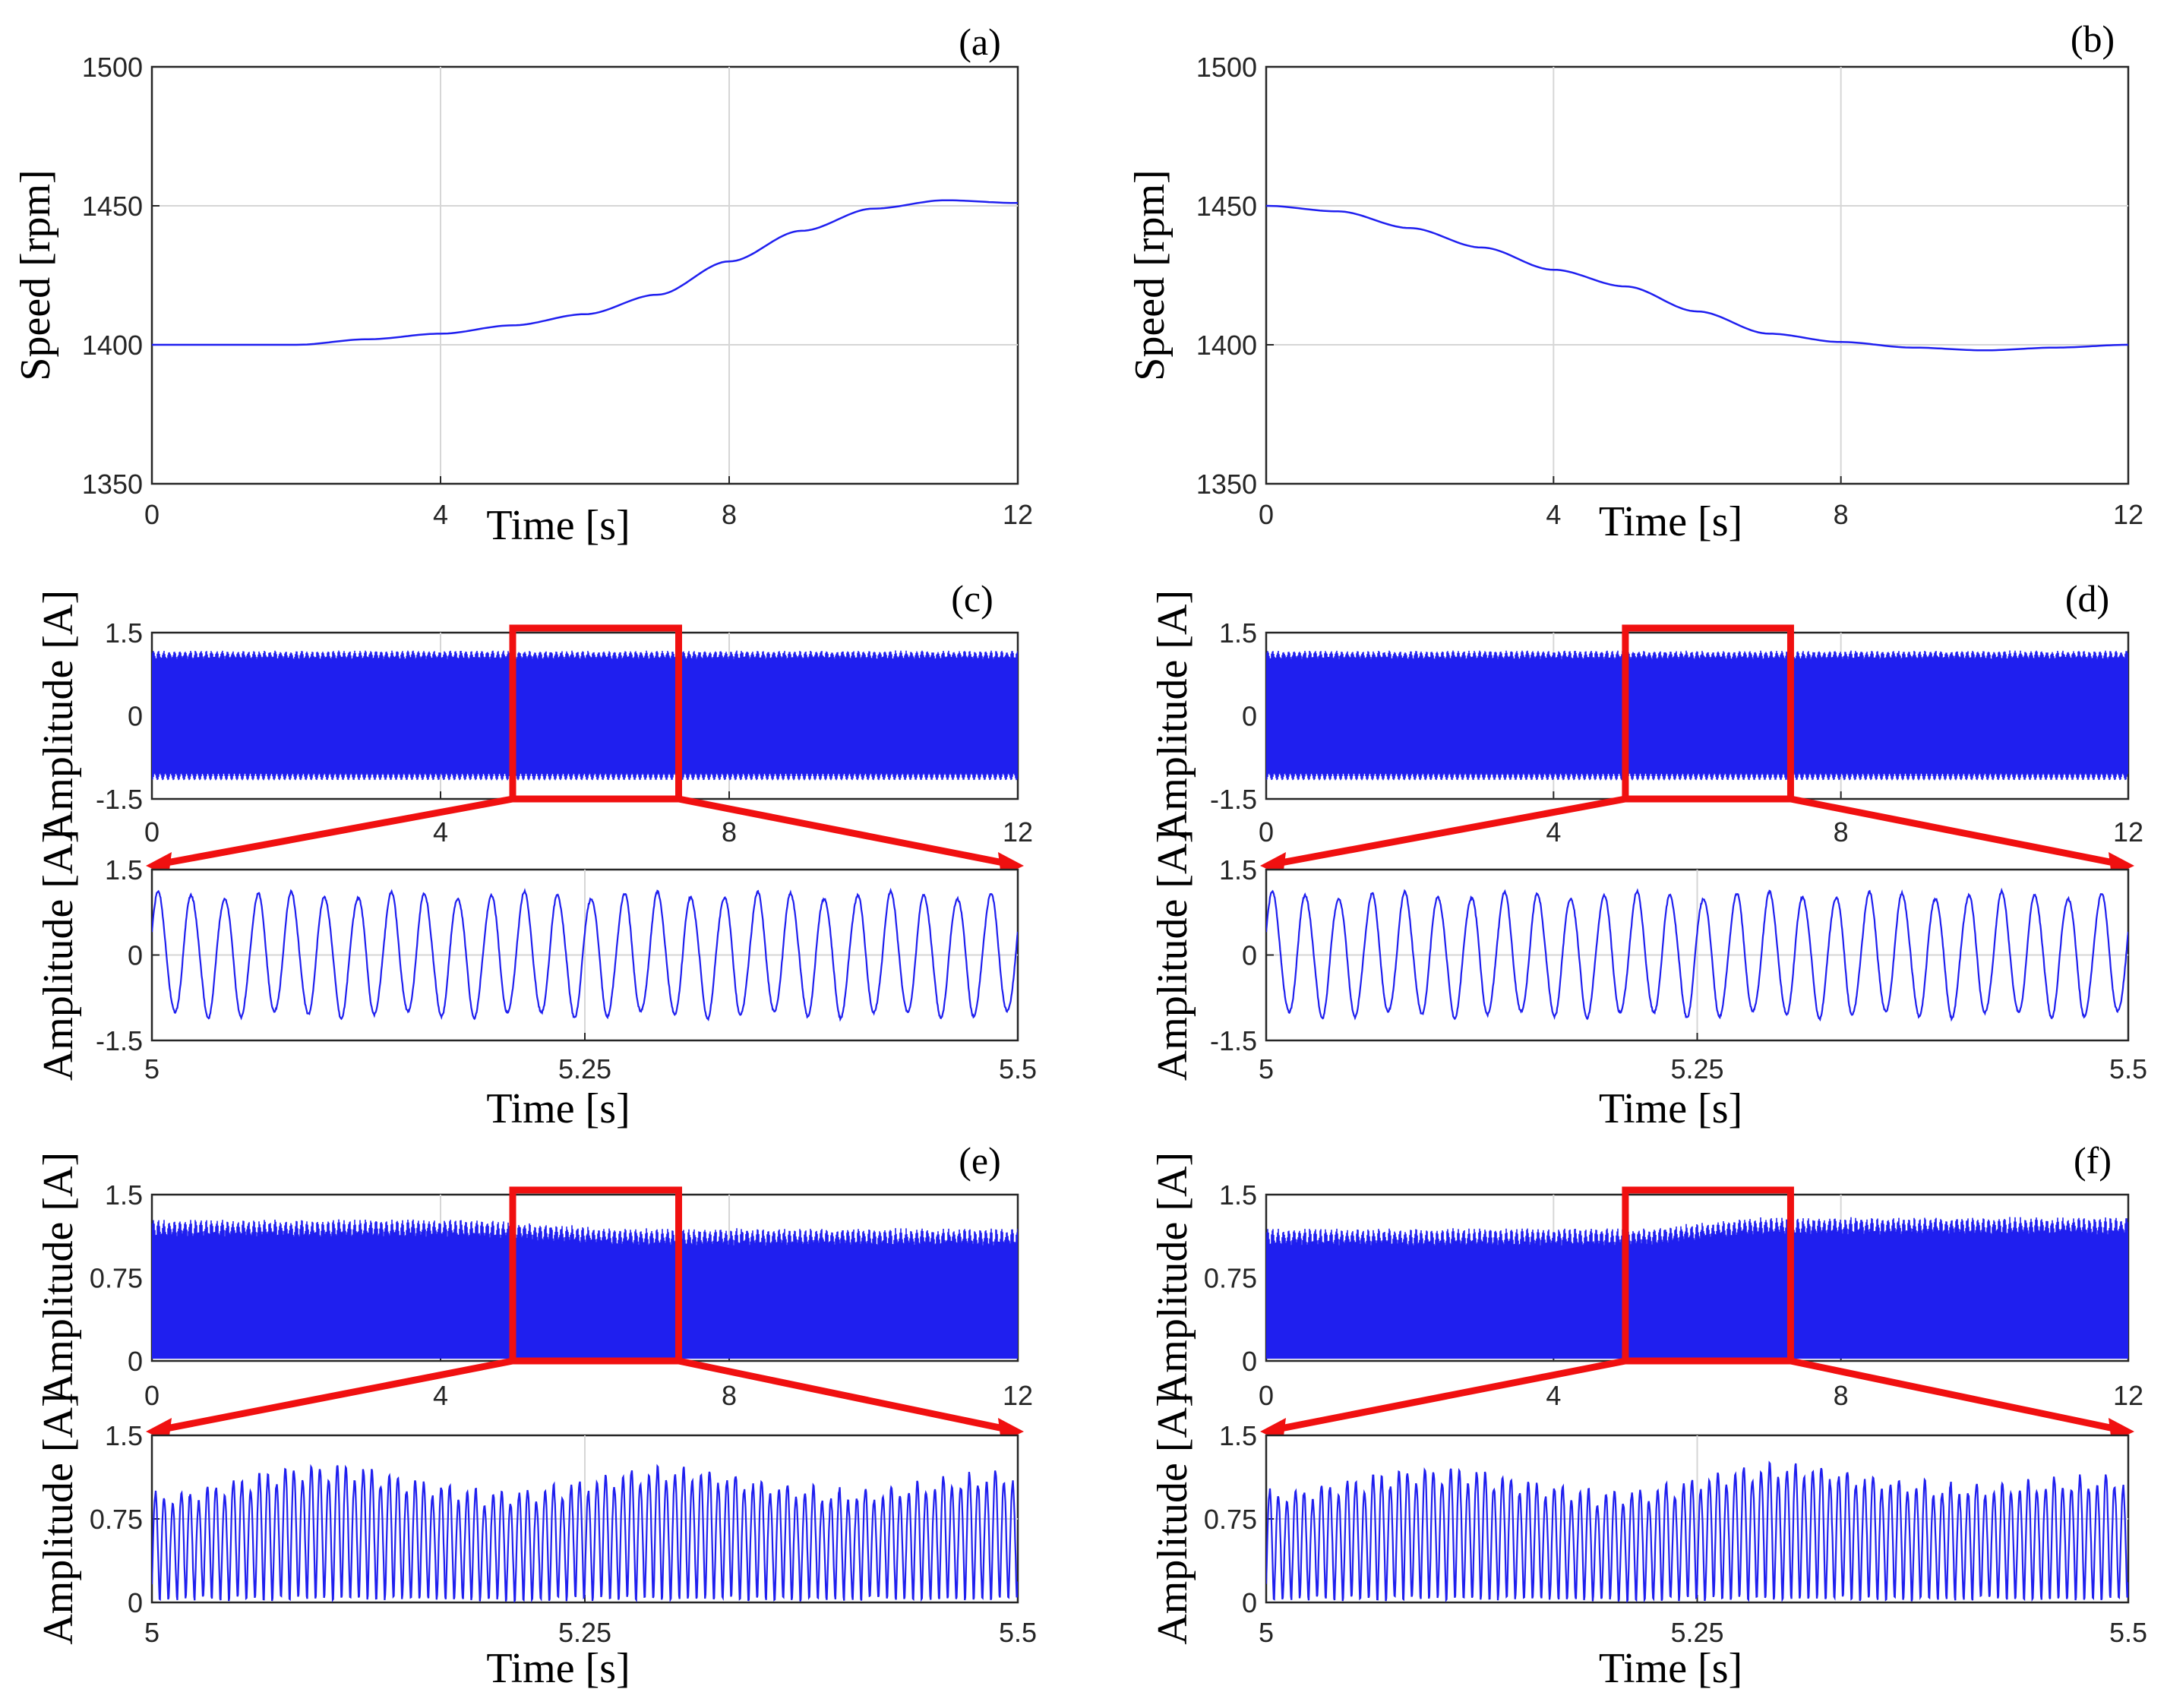 The width and height of the screenshot is (2167, 1708). I want to click on chart-9: 5 5.25 5.5 0 0.75 1.5 Time [s] Amplitude [A], so click(1648, 1542).